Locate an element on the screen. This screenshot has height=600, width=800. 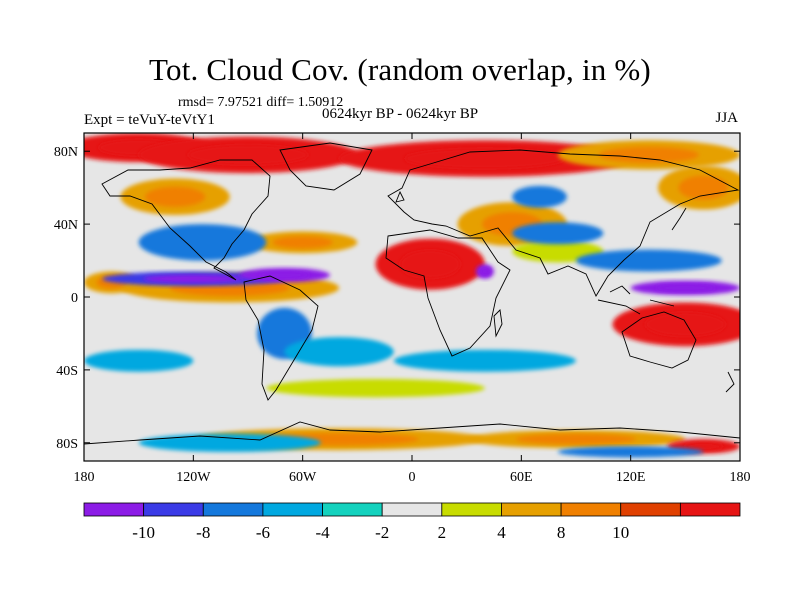
colorbar-label: -8 is located at coordinates (203, 532).